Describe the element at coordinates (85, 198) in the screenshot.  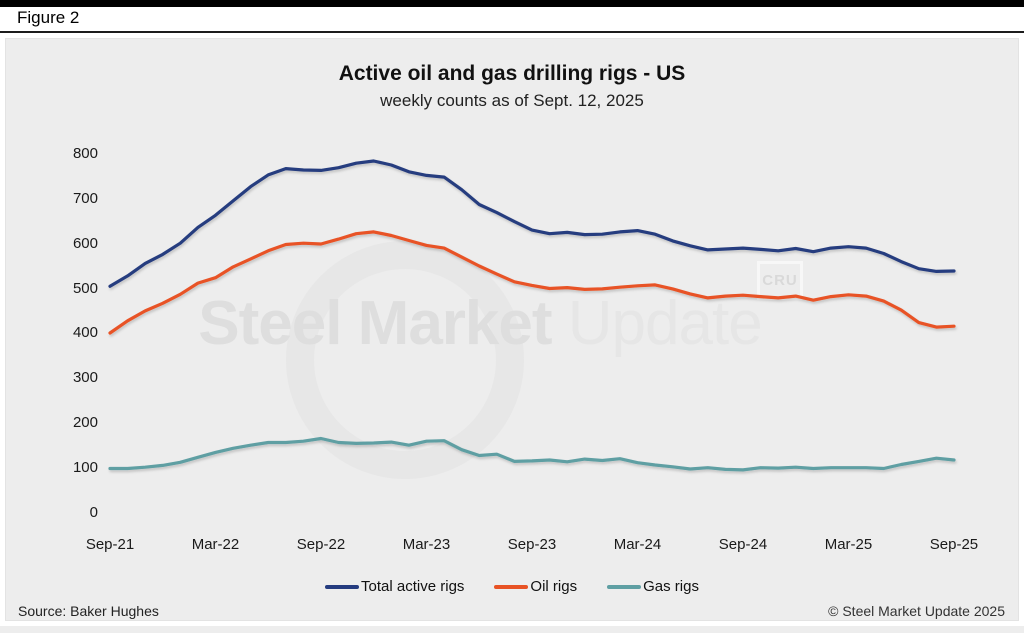
I see `y-axis-label: 700` at that location.